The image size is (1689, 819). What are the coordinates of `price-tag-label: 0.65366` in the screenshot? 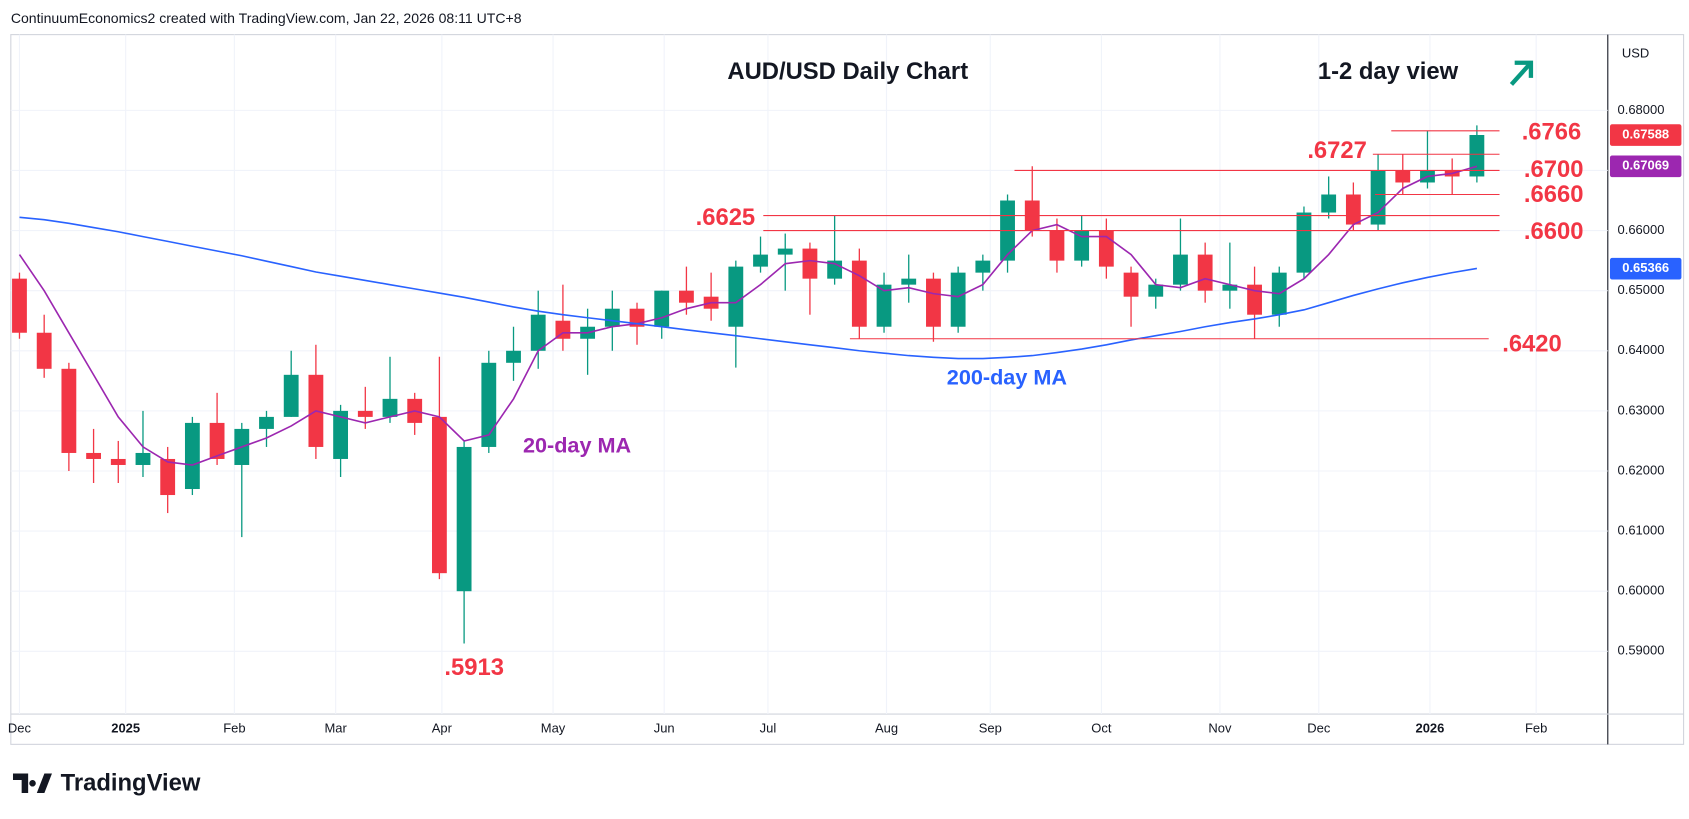 It's located at (1645, 267).